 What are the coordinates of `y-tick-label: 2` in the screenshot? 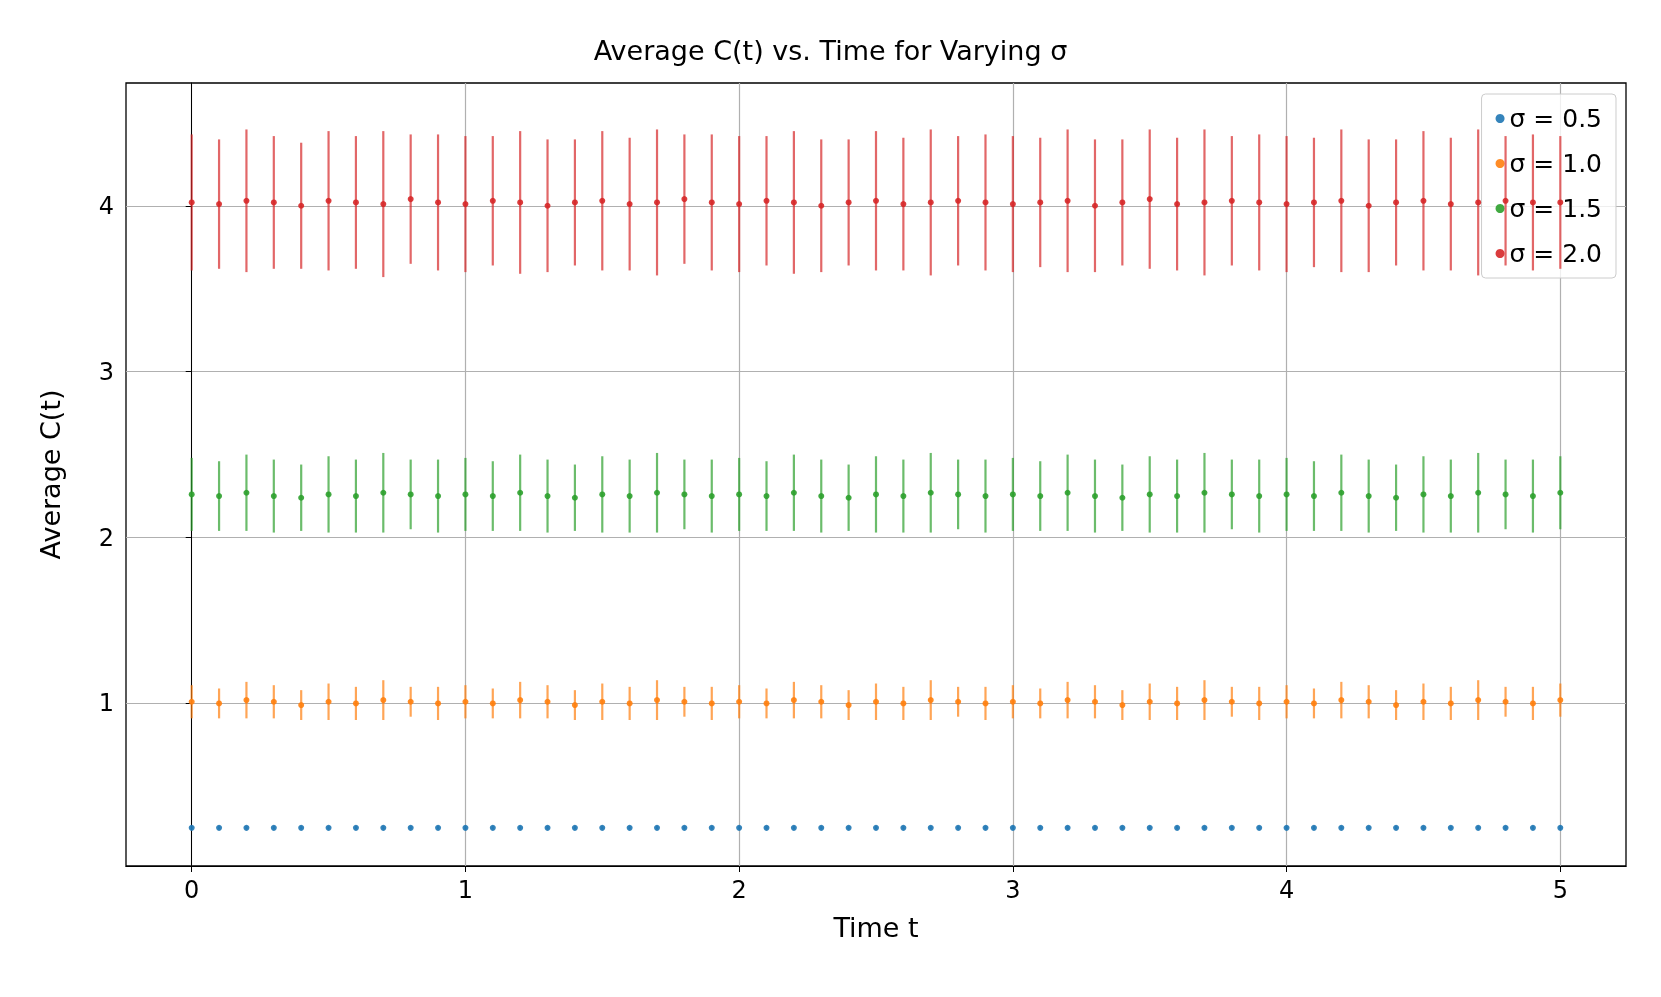 It's located at (106, 537).